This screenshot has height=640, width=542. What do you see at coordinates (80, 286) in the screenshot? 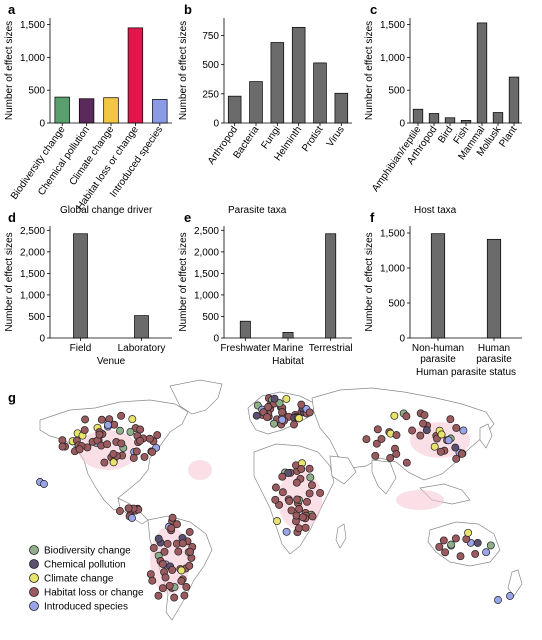
I see `bar-field` at bounding box center [80, 286].